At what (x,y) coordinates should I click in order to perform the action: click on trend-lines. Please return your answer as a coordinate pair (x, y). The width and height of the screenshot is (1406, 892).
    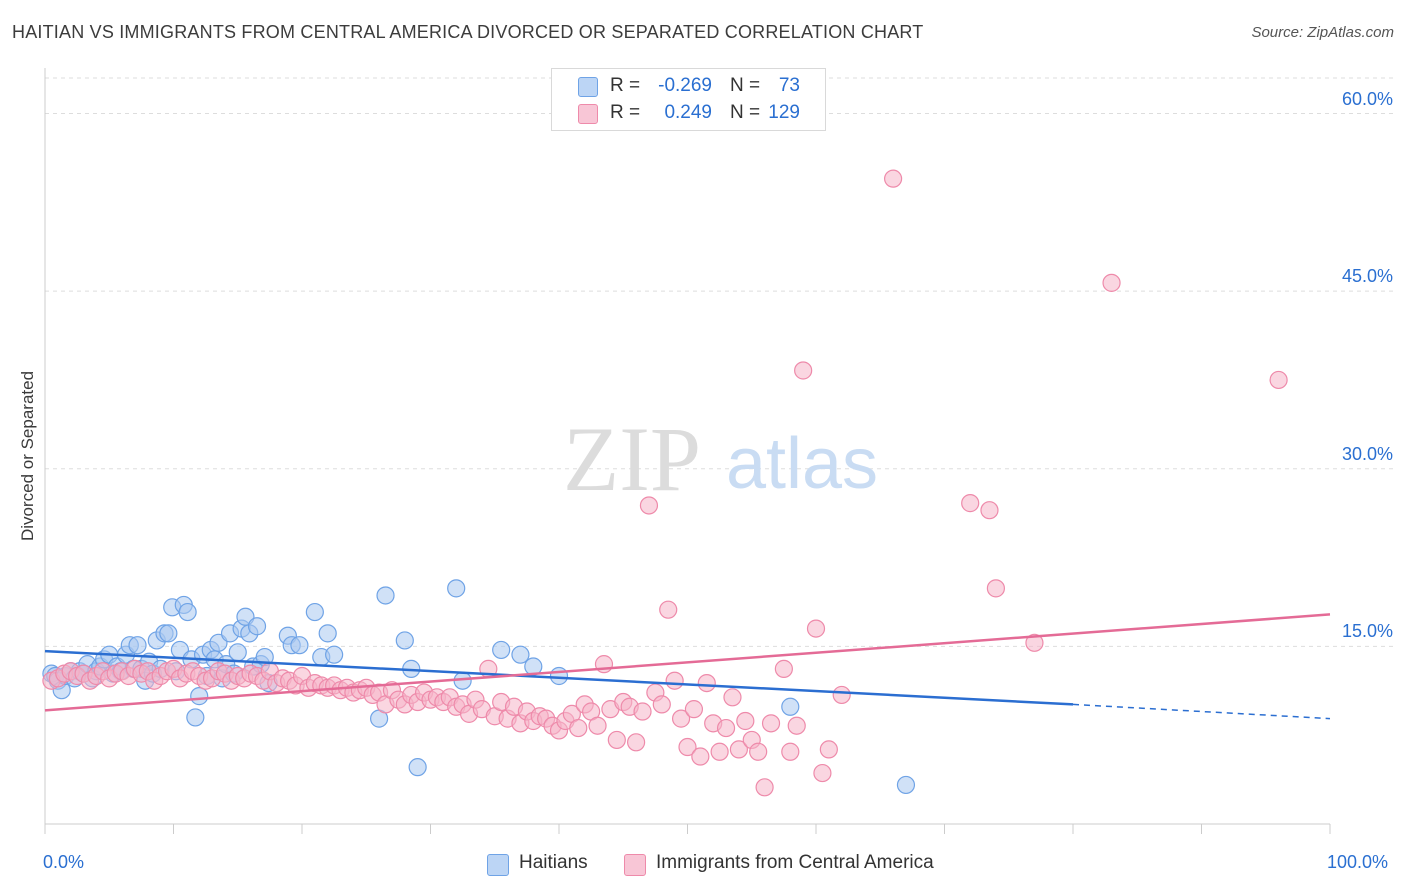
    Looking at the image, I should click on (687, 666).